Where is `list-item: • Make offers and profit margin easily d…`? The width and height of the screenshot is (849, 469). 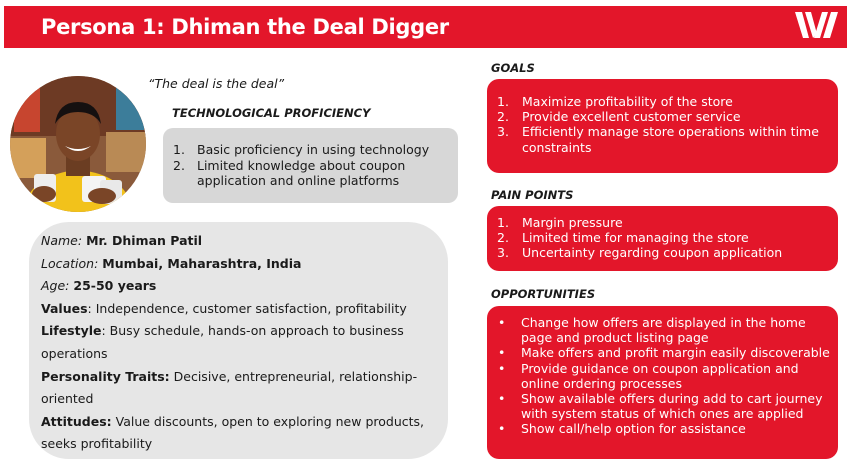 list-item: • Make offers and profit margin easily d… is located at coordinates (664, 352).